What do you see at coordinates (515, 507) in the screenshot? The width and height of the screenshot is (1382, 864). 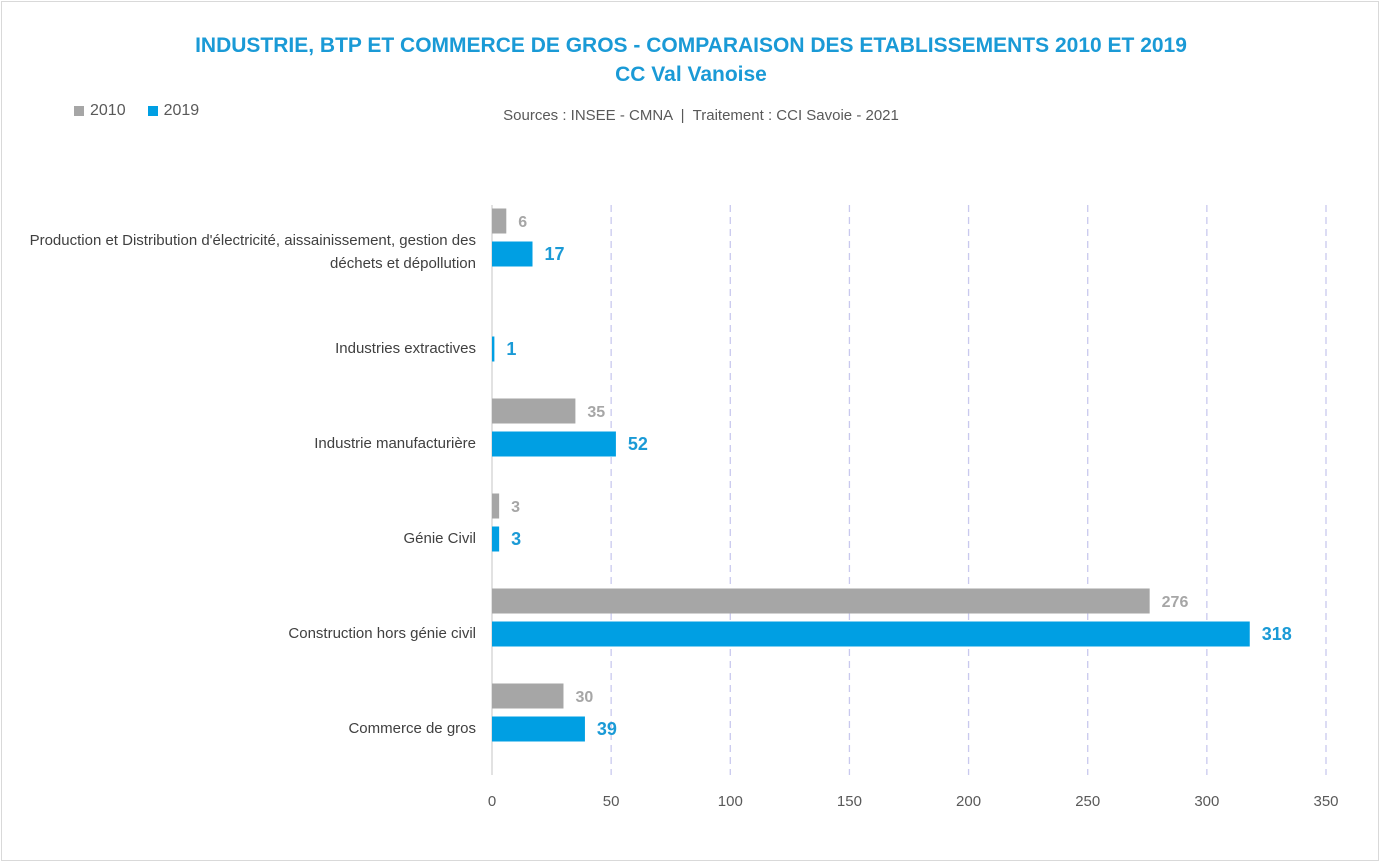 I see `data-label-2010: 3` at bounding box center [515, 507].